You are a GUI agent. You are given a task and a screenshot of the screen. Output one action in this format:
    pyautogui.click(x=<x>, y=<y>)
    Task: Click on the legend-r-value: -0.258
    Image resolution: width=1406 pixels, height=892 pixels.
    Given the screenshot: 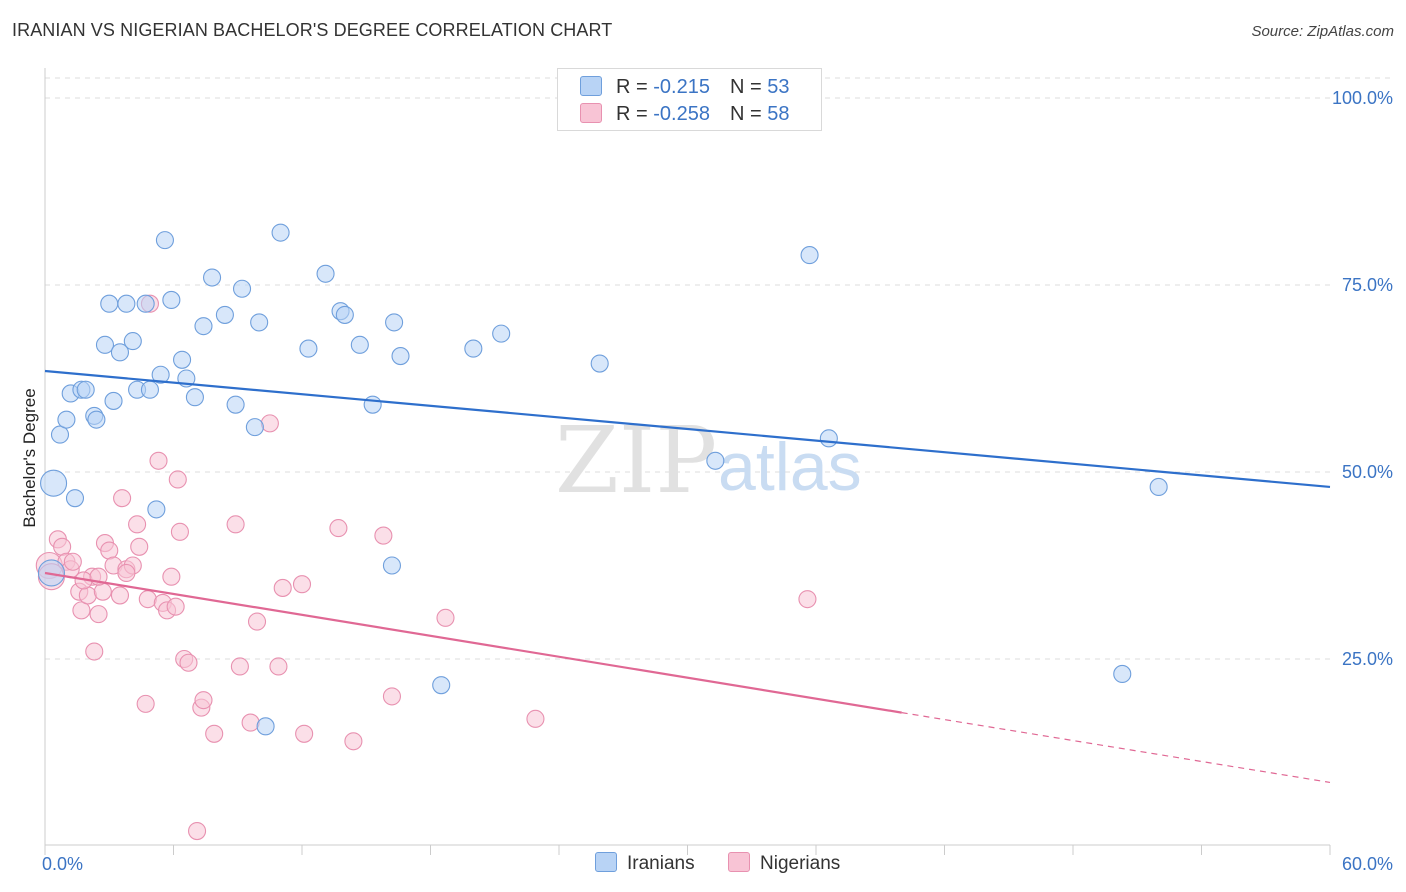 What is the action you would take?
    pyautogui.click(x=681, y=114)
    